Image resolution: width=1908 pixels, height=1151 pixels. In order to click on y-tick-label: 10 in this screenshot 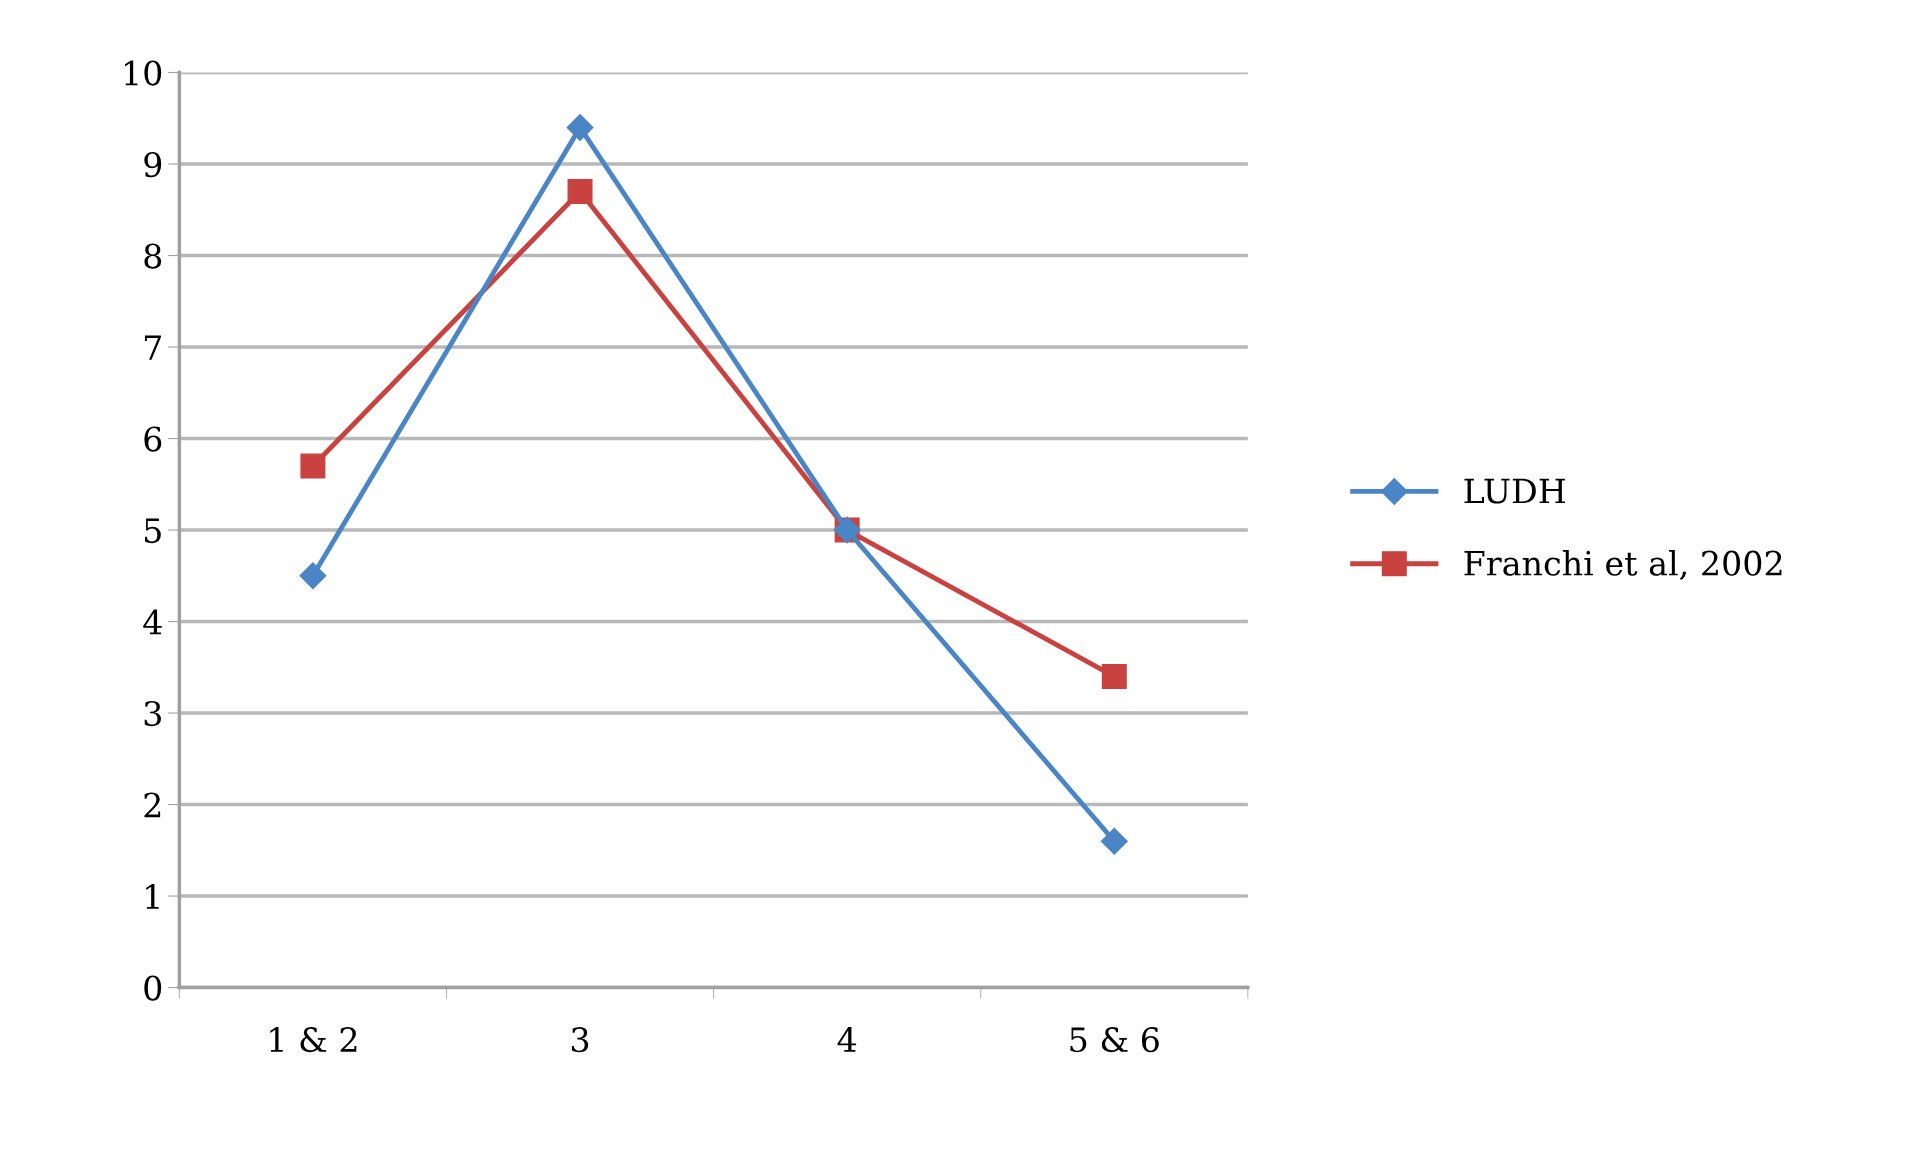, I will do `click(143, 73)`.